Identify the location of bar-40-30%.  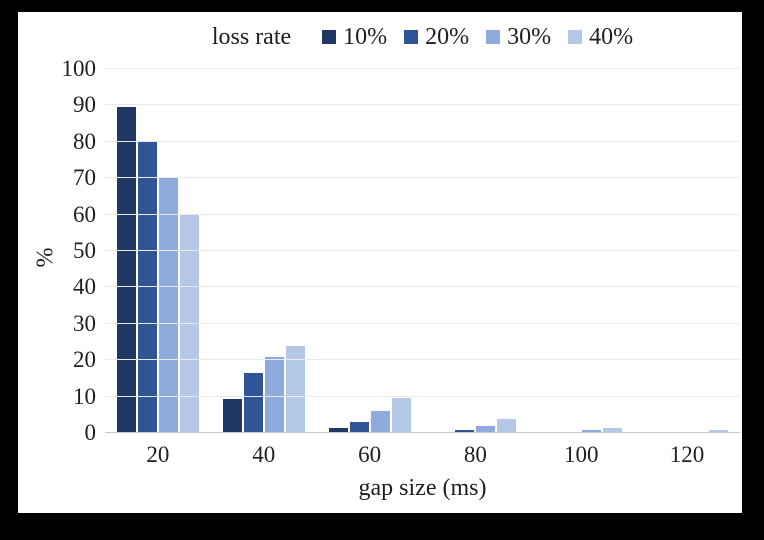
(274, 394).